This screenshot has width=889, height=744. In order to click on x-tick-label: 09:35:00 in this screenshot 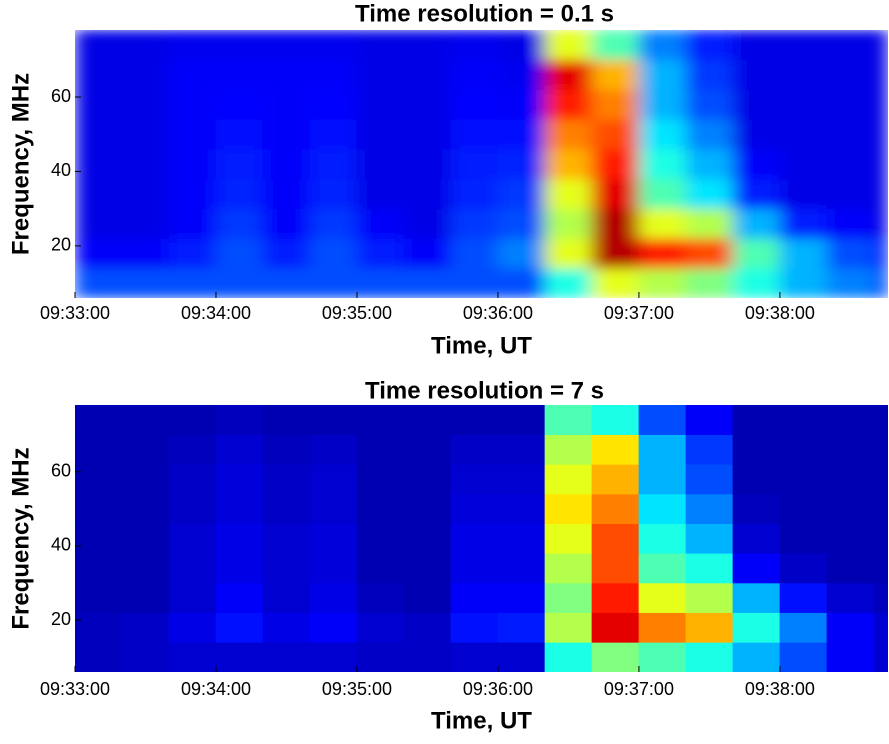, I will do `click(357, 689)`.